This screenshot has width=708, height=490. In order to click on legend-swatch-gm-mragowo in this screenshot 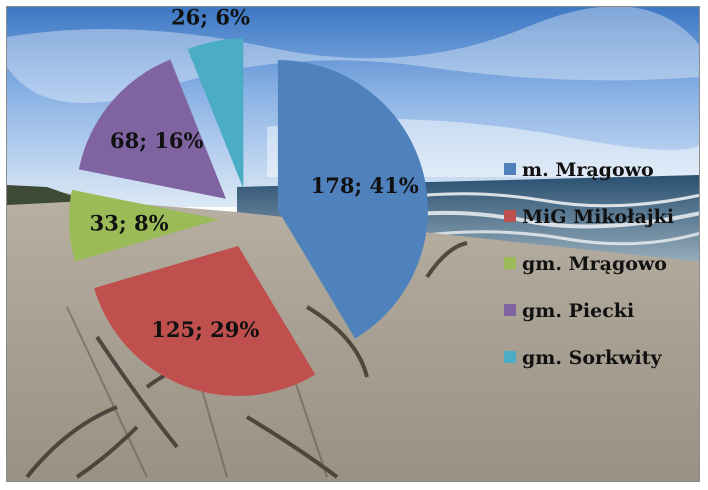, I will do `click(510, 263)`.